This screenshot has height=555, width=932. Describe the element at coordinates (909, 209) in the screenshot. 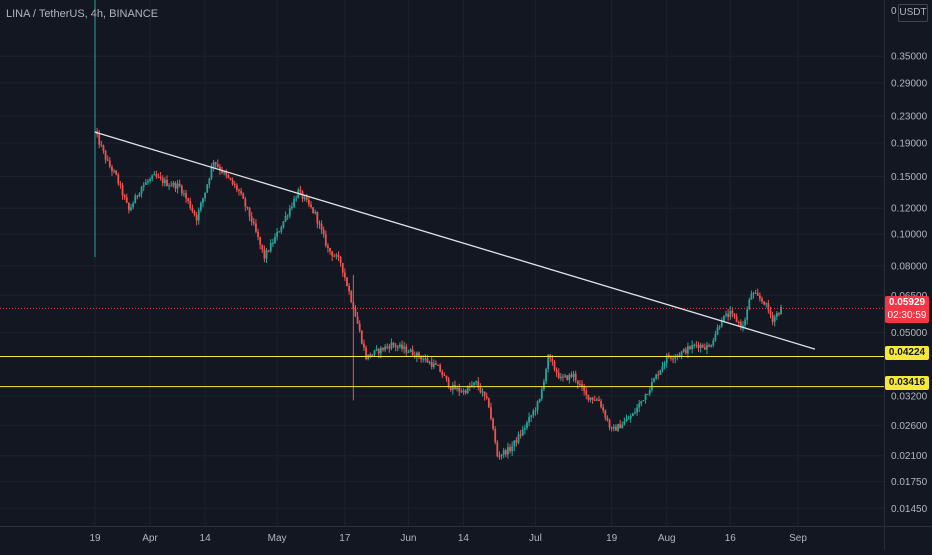

I see `y-tick-label: 0.12000` at that location.